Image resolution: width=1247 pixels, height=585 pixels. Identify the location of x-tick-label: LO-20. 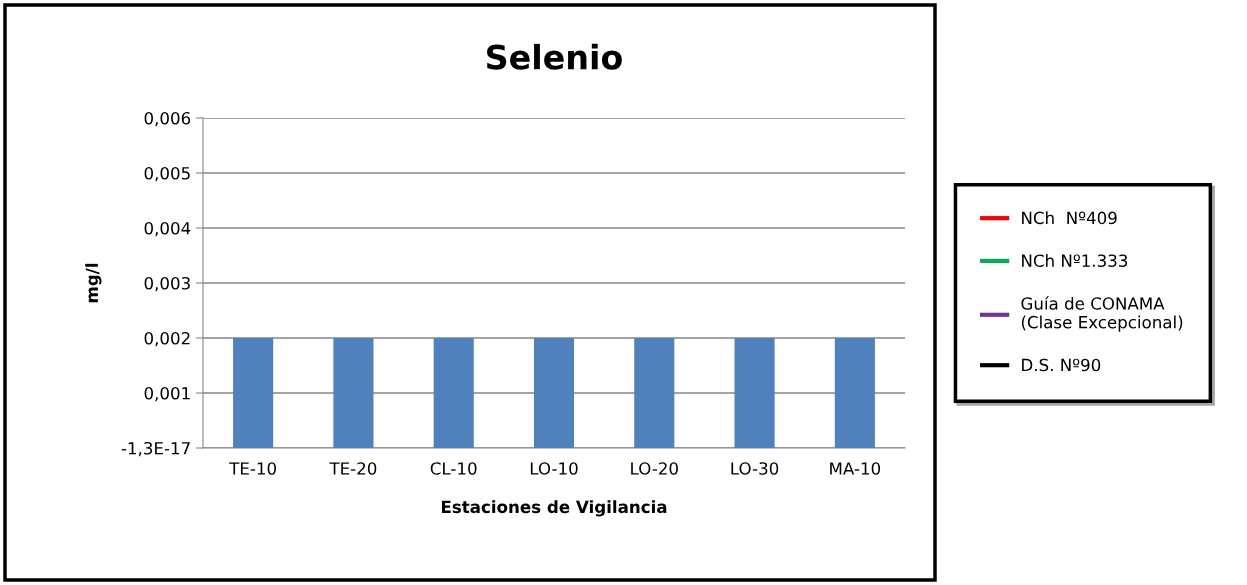
(654, 468).